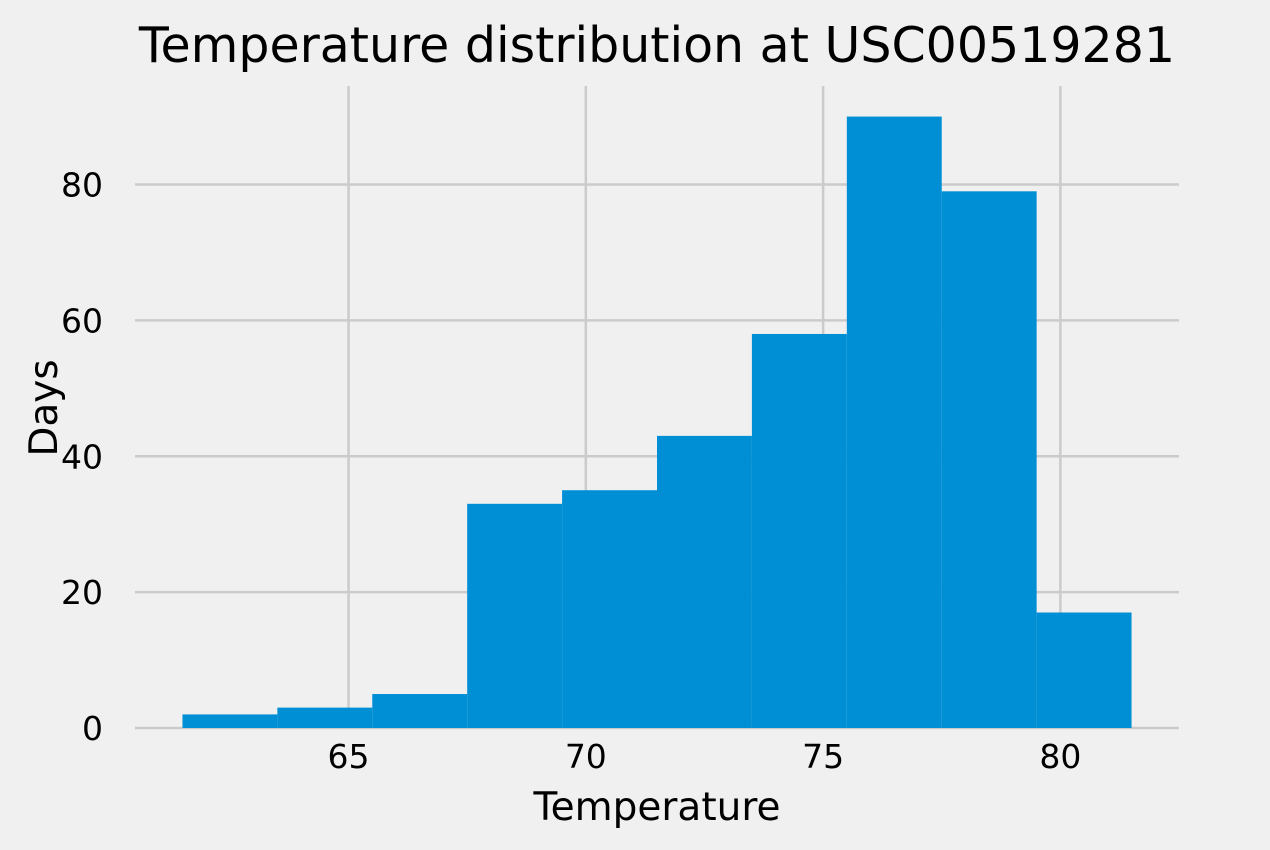 The width and height of the screenshot is (1270, 850). I want to click on x-tick-label: 70, so click(586, 756).